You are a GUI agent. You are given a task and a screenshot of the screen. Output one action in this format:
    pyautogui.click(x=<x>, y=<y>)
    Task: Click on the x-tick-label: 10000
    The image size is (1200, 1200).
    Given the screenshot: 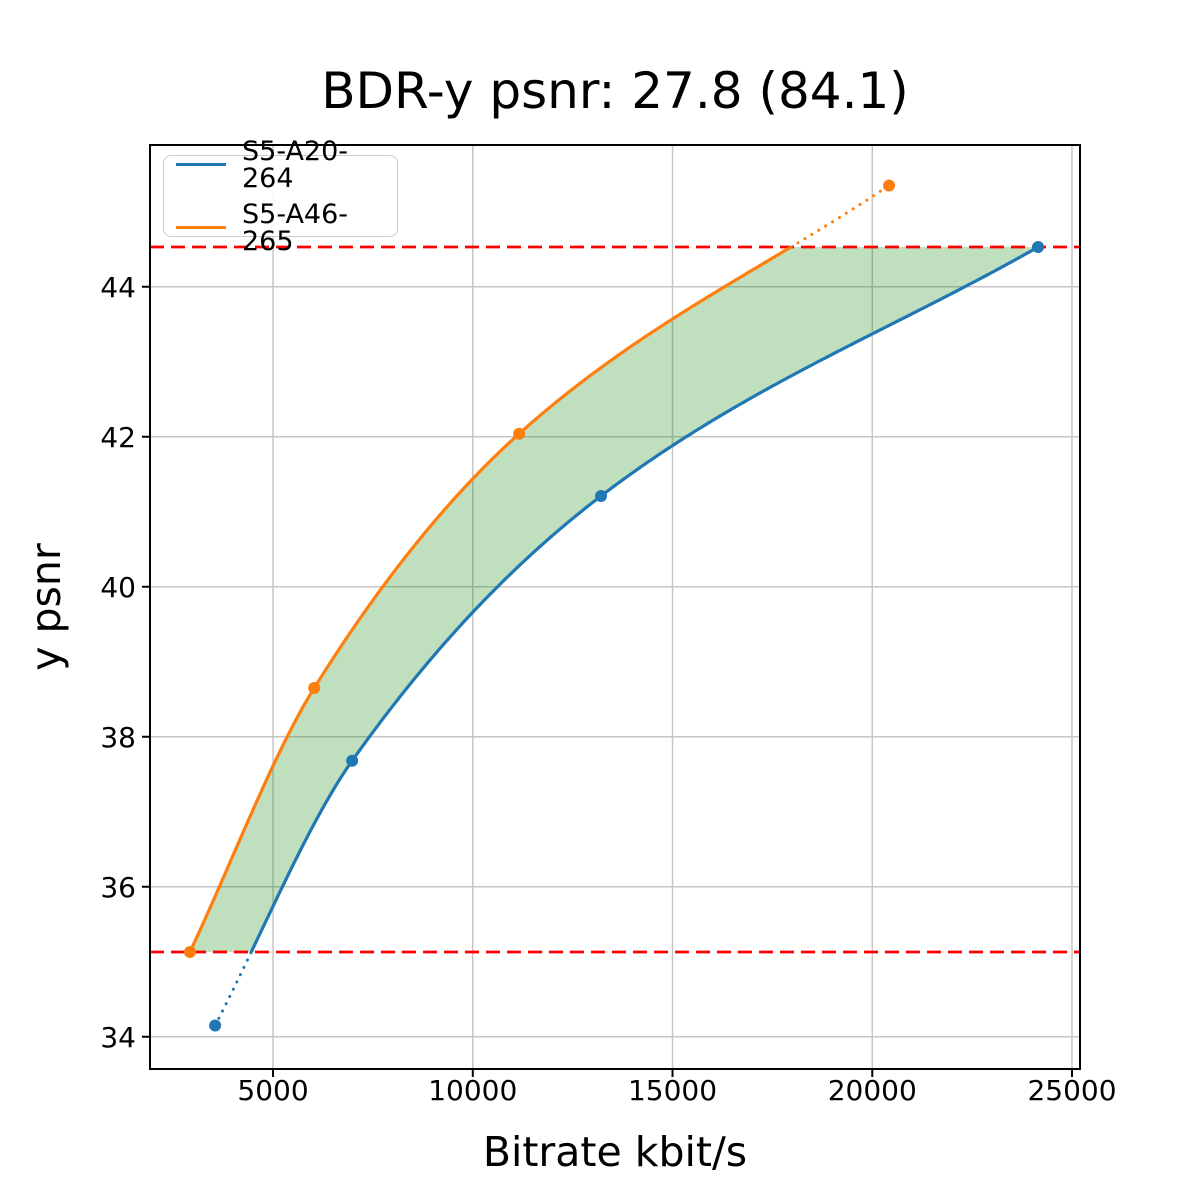 What is the action you would take?
    pyautogui.click(x=472, y=1090)
    